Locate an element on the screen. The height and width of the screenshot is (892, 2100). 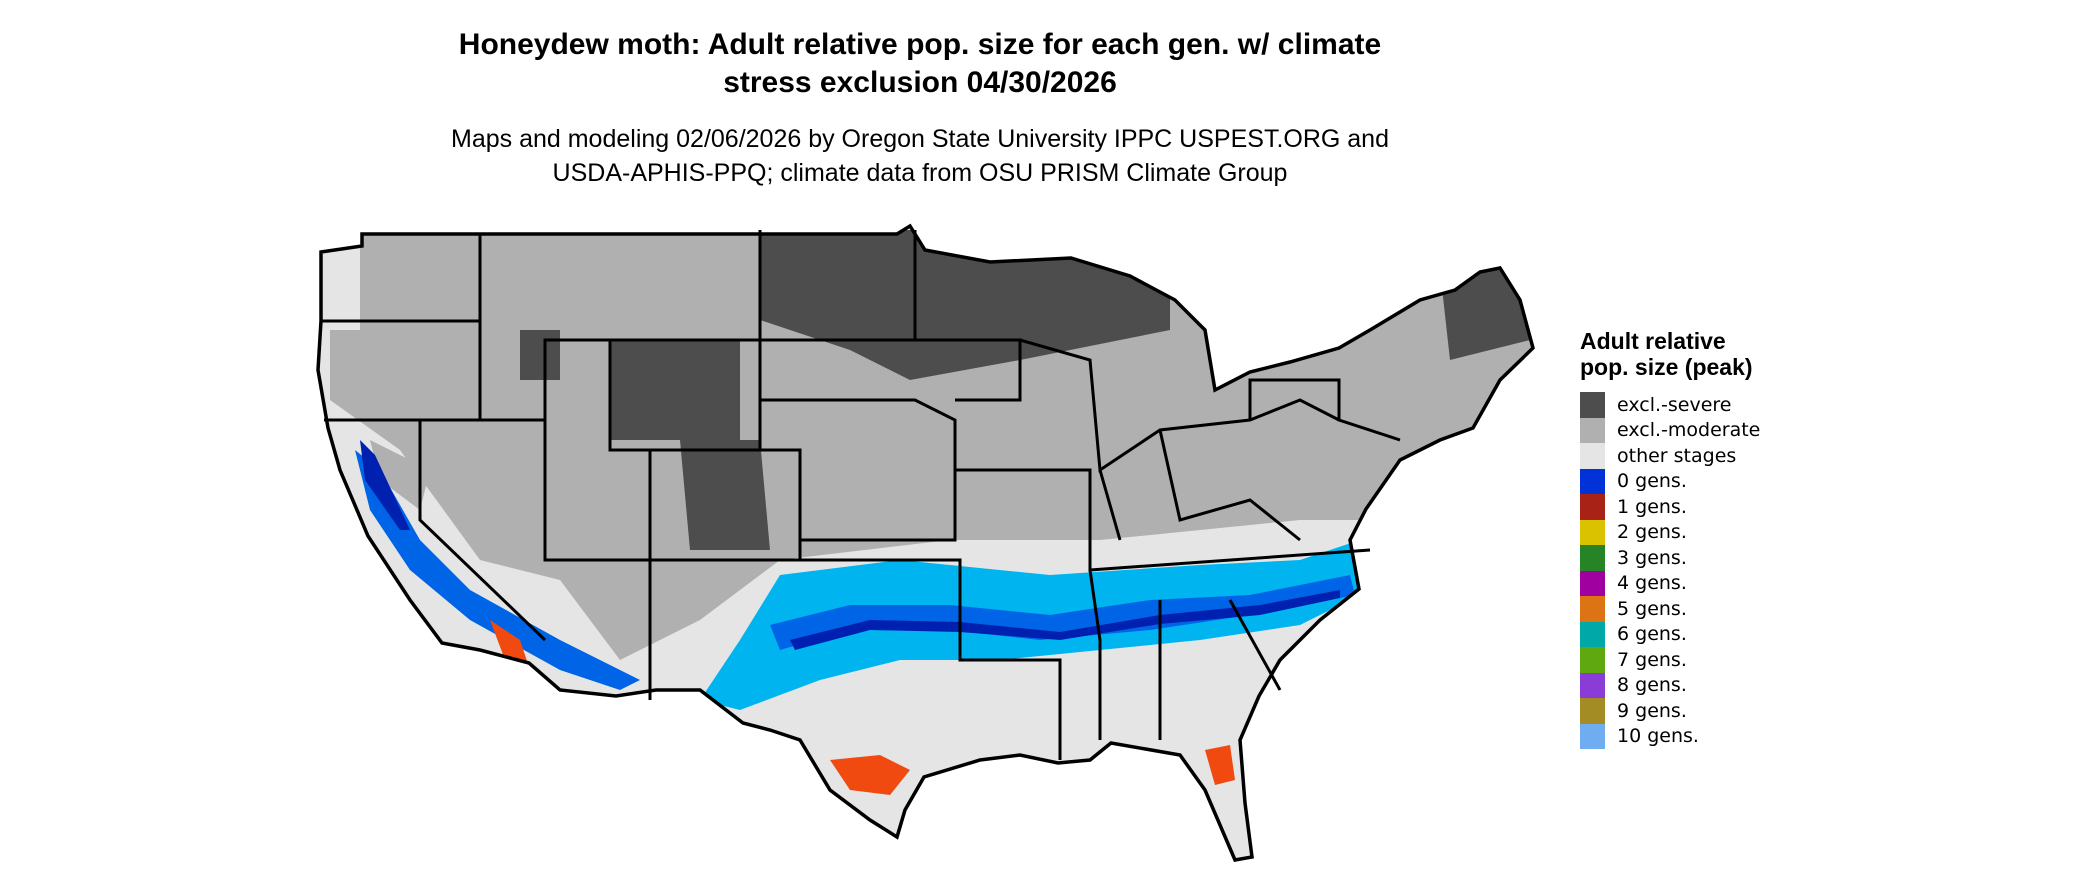
legend-label: 5 gens. is located at coordinates (1652, 608).